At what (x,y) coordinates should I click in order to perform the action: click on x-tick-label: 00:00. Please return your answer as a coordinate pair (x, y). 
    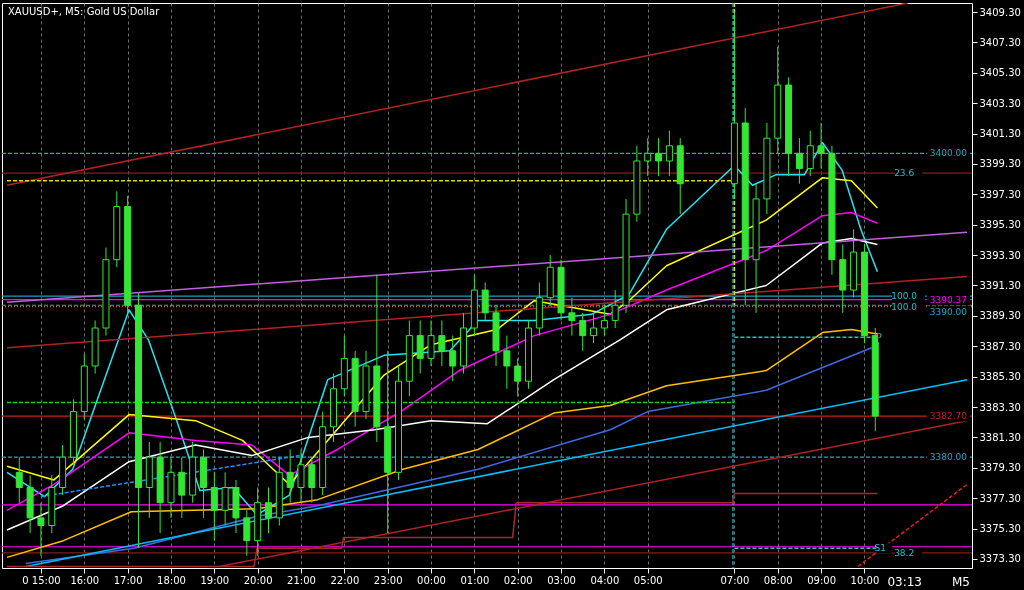
    Looking at the image, I should click on (431, 580).